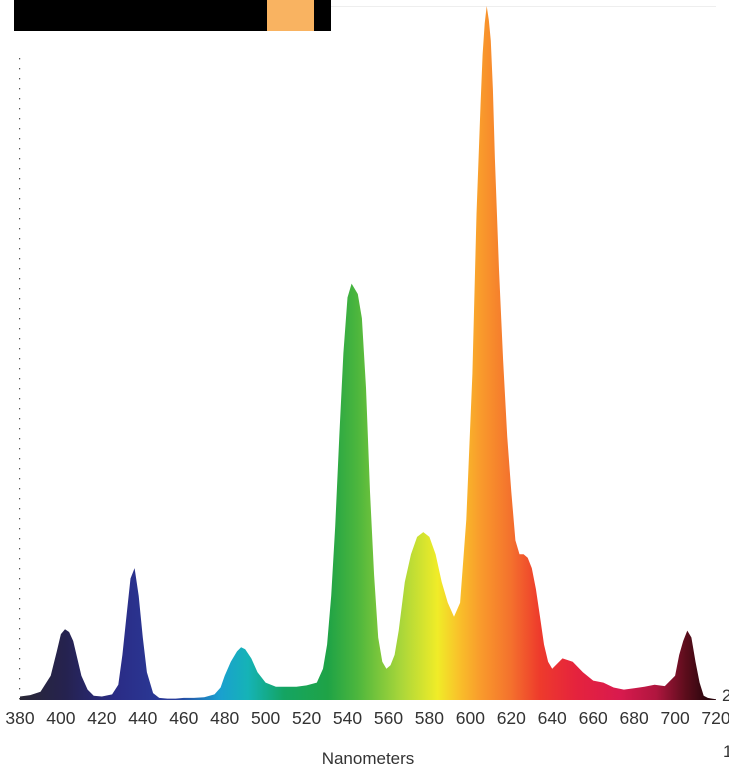 The width and height of the screenshot is (729, 770). I want to click on x-tick-label: 540, so click(347, 718).